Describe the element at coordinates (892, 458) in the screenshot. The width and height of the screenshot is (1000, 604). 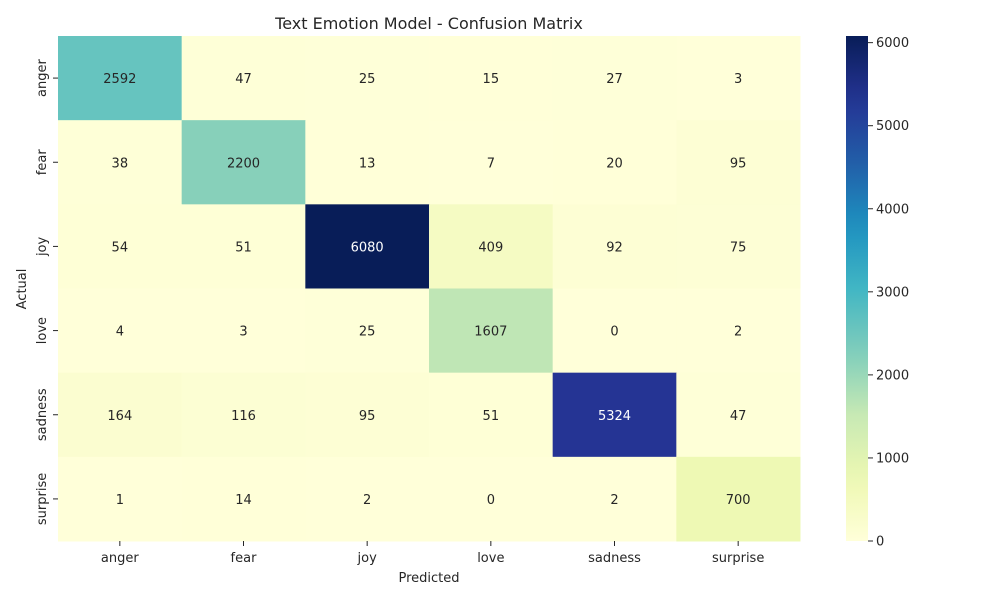
I see `colorbar-tick-label: 1000` at that location.